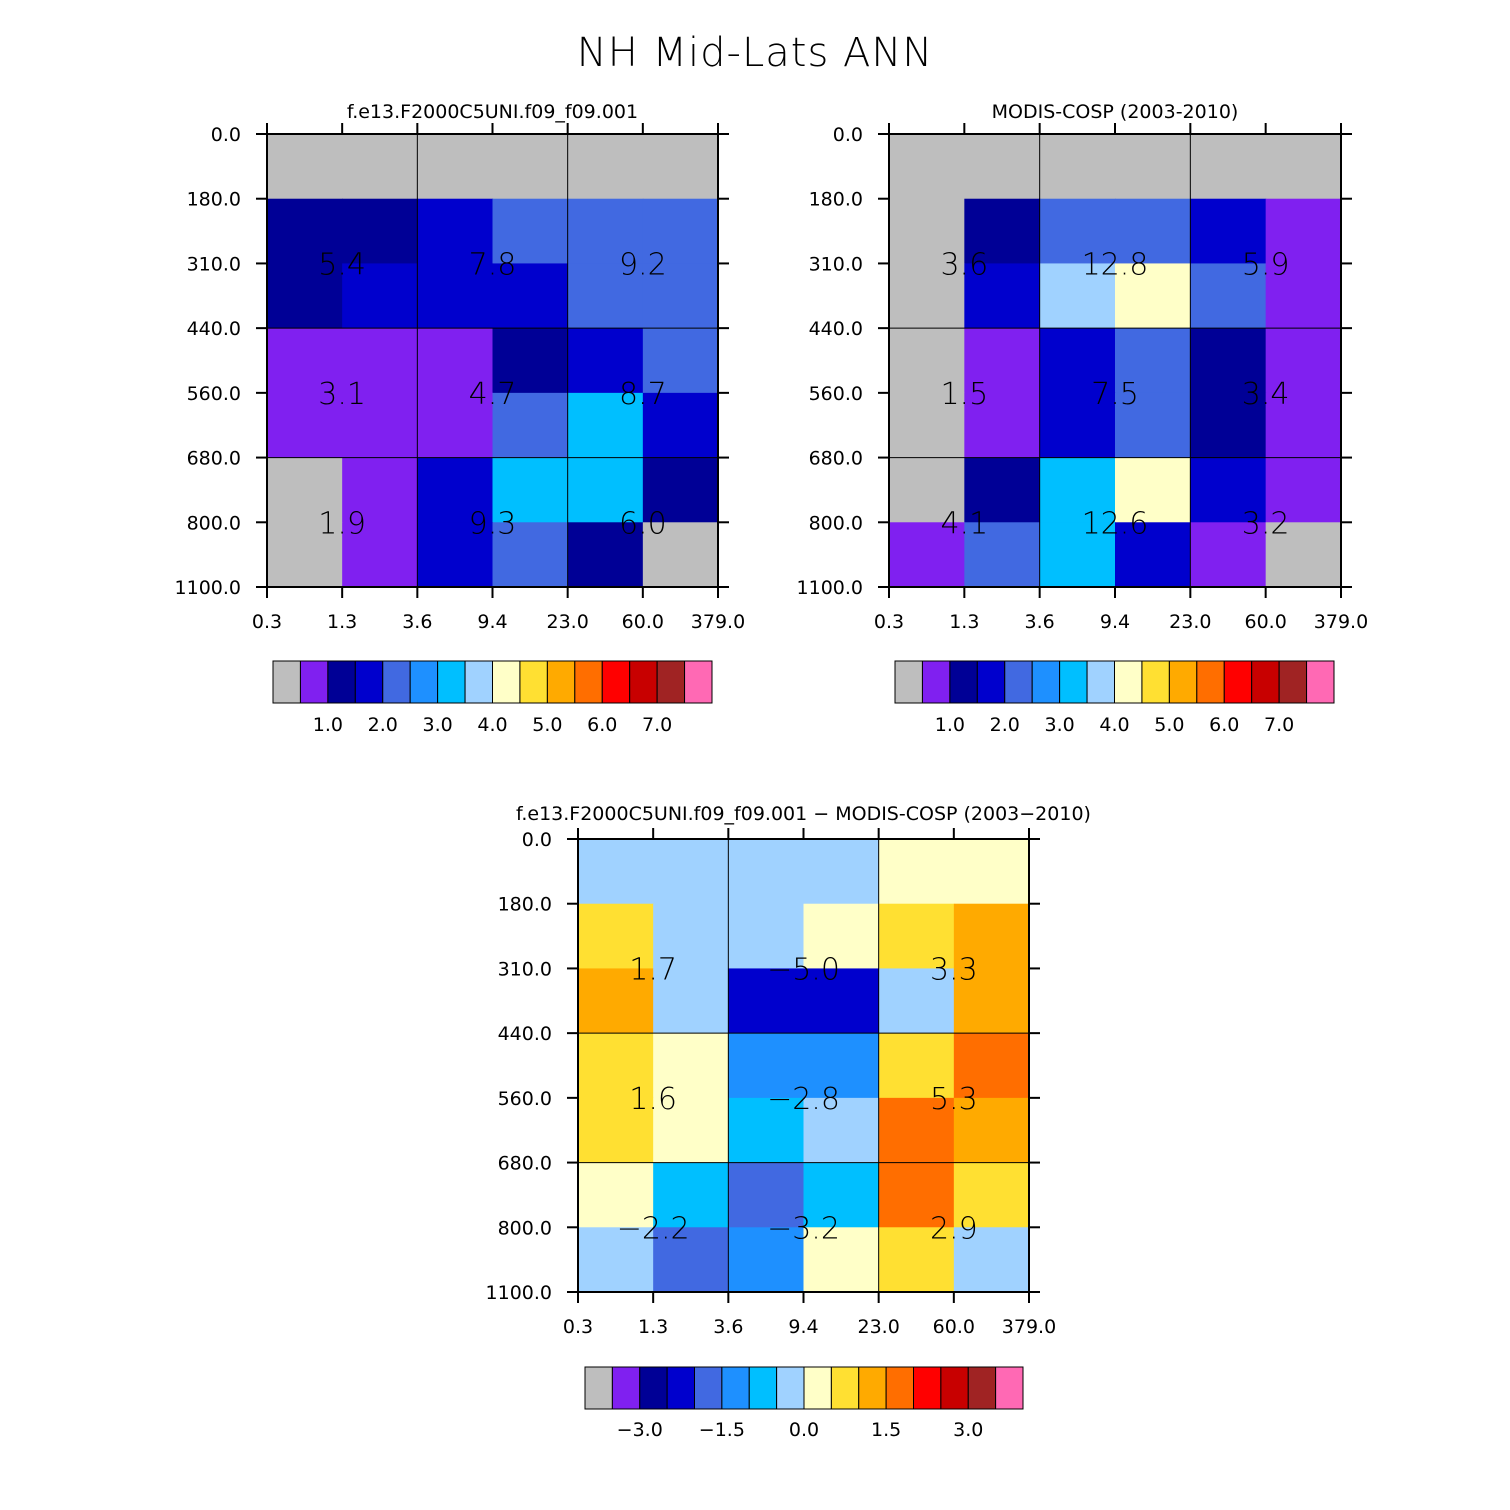 This screenshot has height=1510, width=1510. What do you see at coordinates (525, 969) in the screenshot?
I see `diff-y-tick-label: 310.0` at bounding box center [525, 969].